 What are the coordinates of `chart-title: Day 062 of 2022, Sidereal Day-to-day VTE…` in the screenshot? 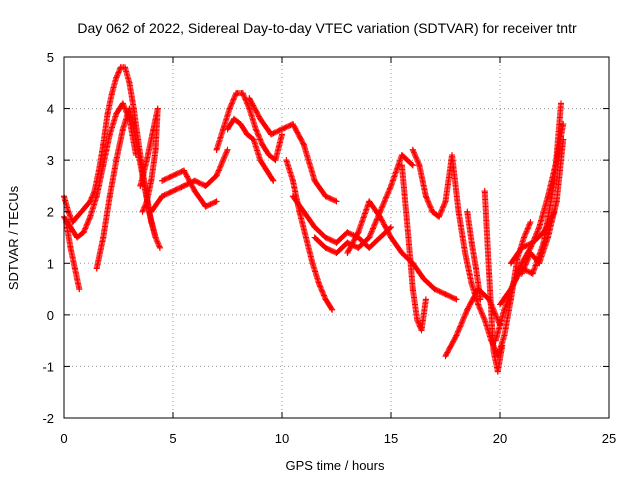 It's located at (327, 28).